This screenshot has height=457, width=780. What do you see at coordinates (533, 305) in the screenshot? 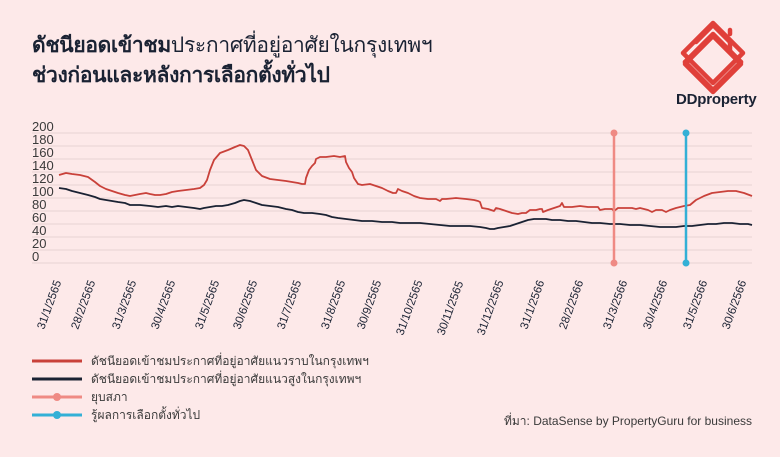
I see `svg-text: 31/1/2566` at bounding box center [533, 305].